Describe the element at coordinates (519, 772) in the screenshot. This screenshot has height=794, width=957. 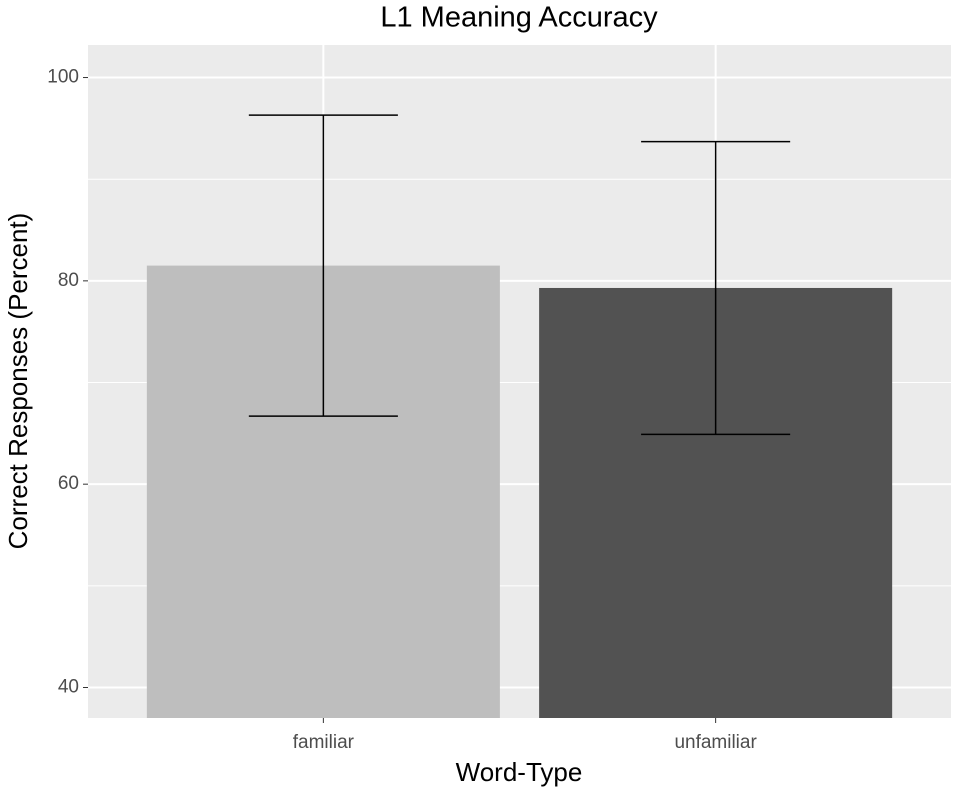
I see `x-axis-title: Word-Type` at that location.